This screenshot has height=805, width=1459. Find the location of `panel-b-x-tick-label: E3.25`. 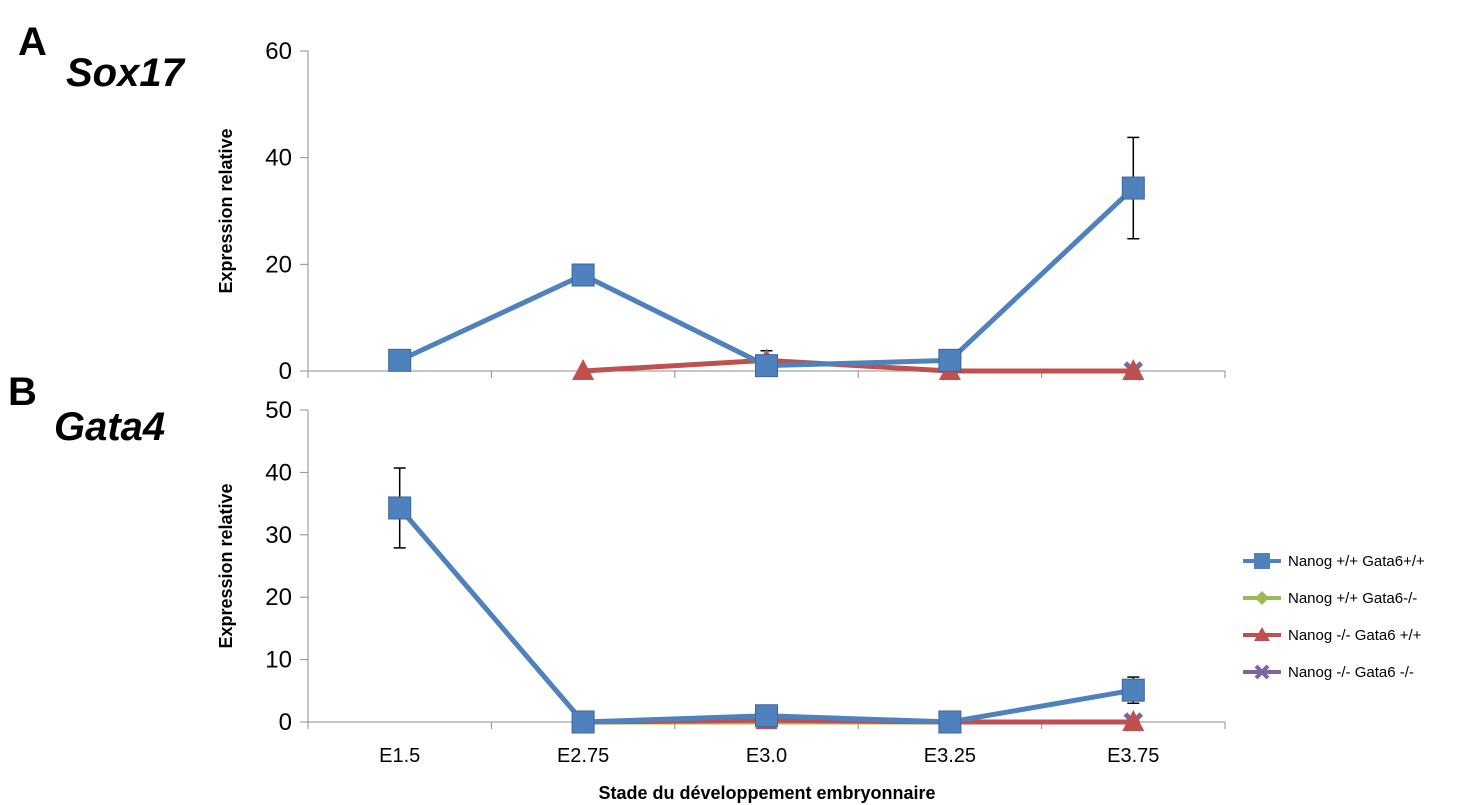

panel-b-x-tick-label: E3.25 is located at coordinates (950, 756).